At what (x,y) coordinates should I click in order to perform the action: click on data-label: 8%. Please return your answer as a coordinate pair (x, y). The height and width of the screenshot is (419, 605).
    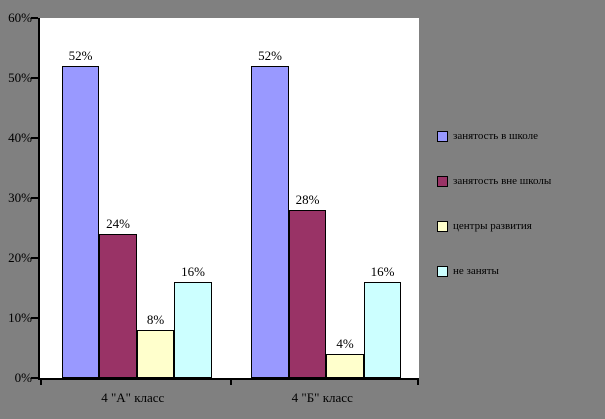
    Looking at the image, I should click on (155, 319).